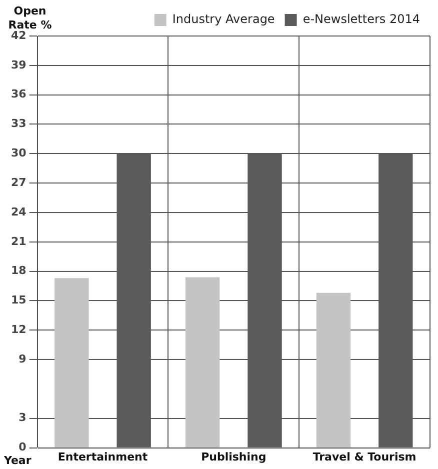  I want to click on y-axis-title: Open Rate %, so click(30, 18).